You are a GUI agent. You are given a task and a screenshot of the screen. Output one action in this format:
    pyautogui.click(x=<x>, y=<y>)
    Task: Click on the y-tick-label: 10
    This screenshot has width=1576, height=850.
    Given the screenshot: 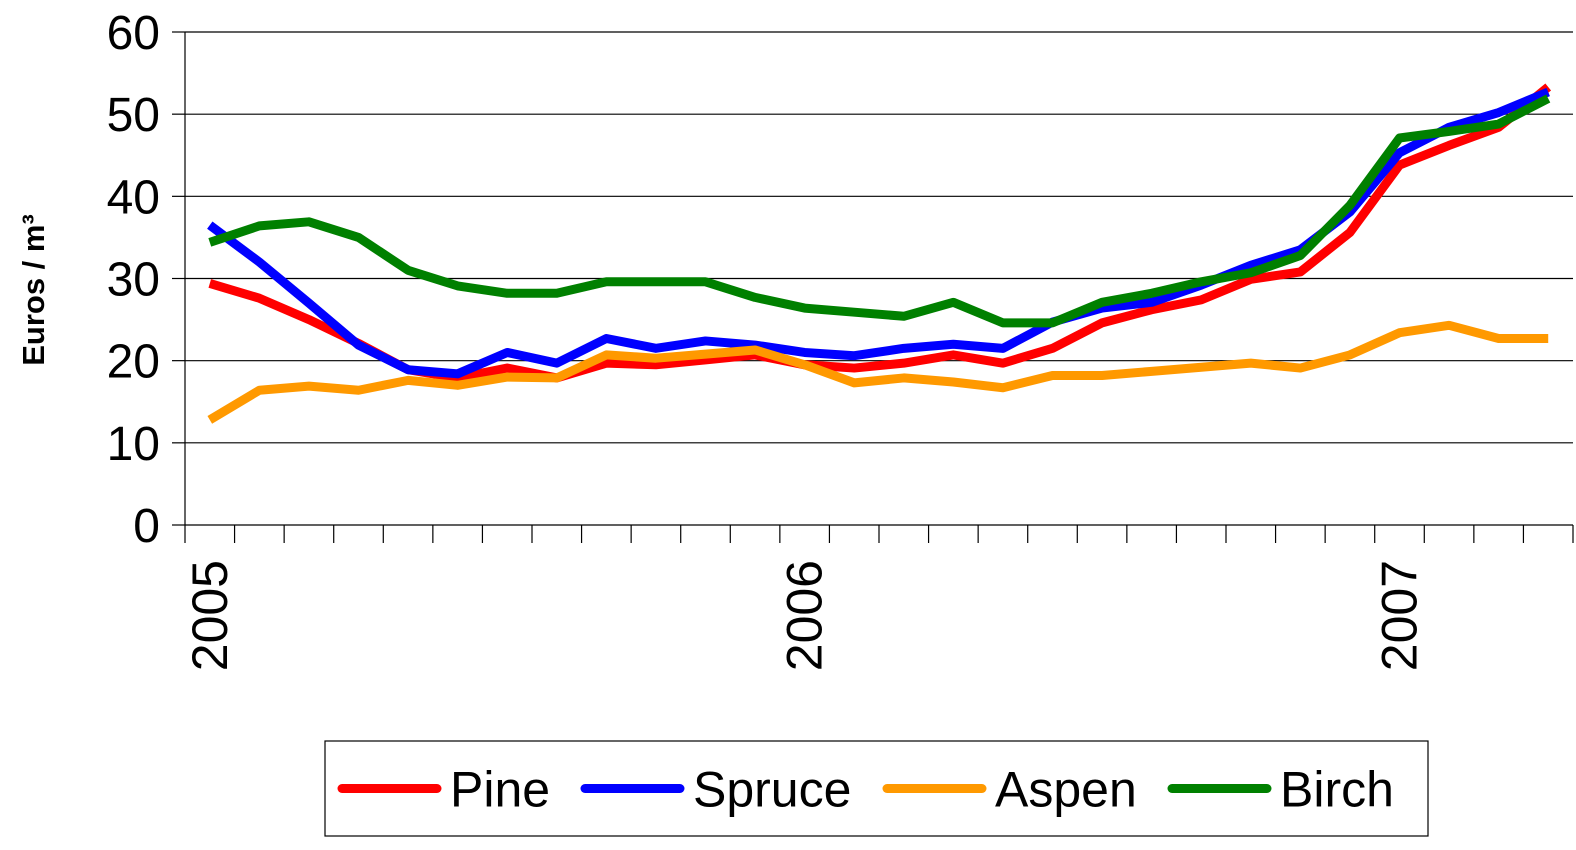 What is the action you would take?
    pyautogui.click(x=133, y=444)
    